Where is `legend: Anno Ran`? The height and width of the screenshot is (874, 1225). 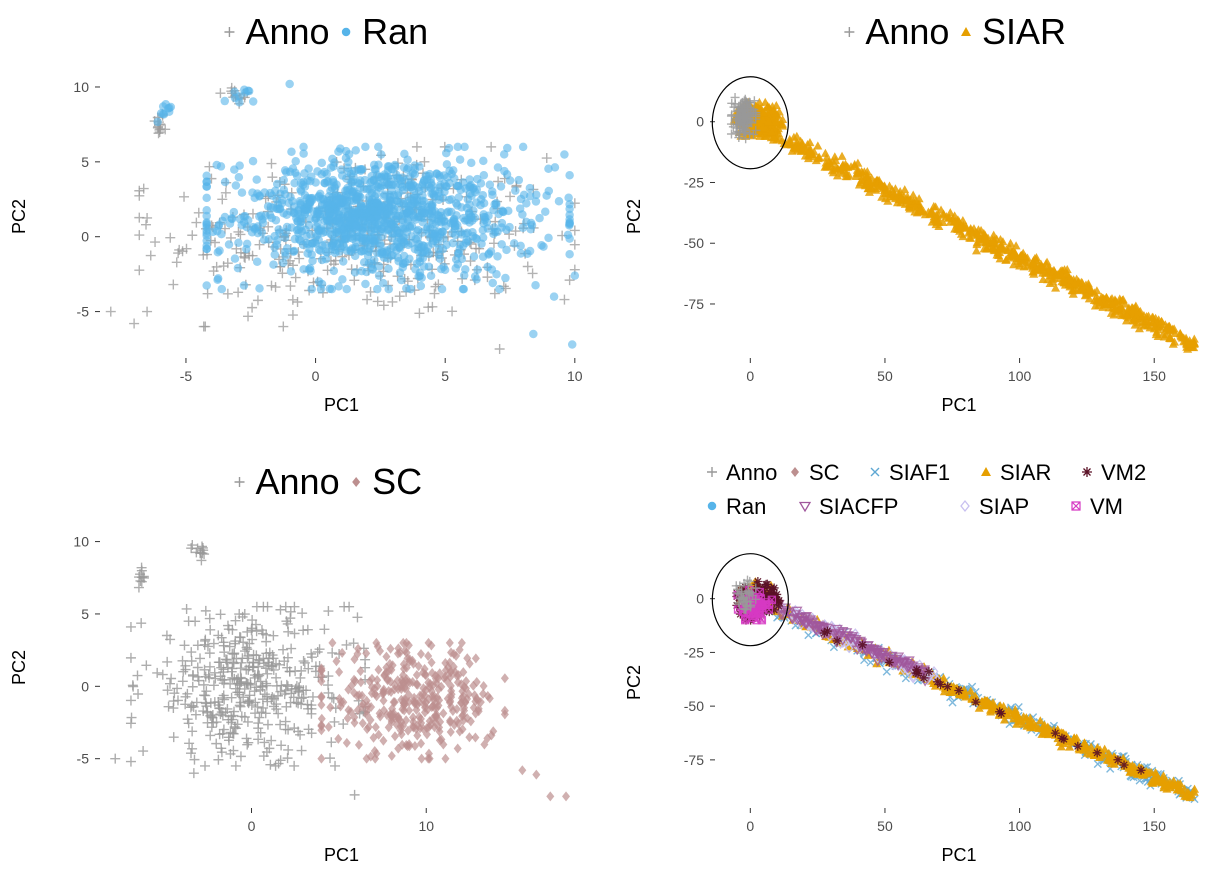
legend: Anno Ran is located at coordinates (326, 31).